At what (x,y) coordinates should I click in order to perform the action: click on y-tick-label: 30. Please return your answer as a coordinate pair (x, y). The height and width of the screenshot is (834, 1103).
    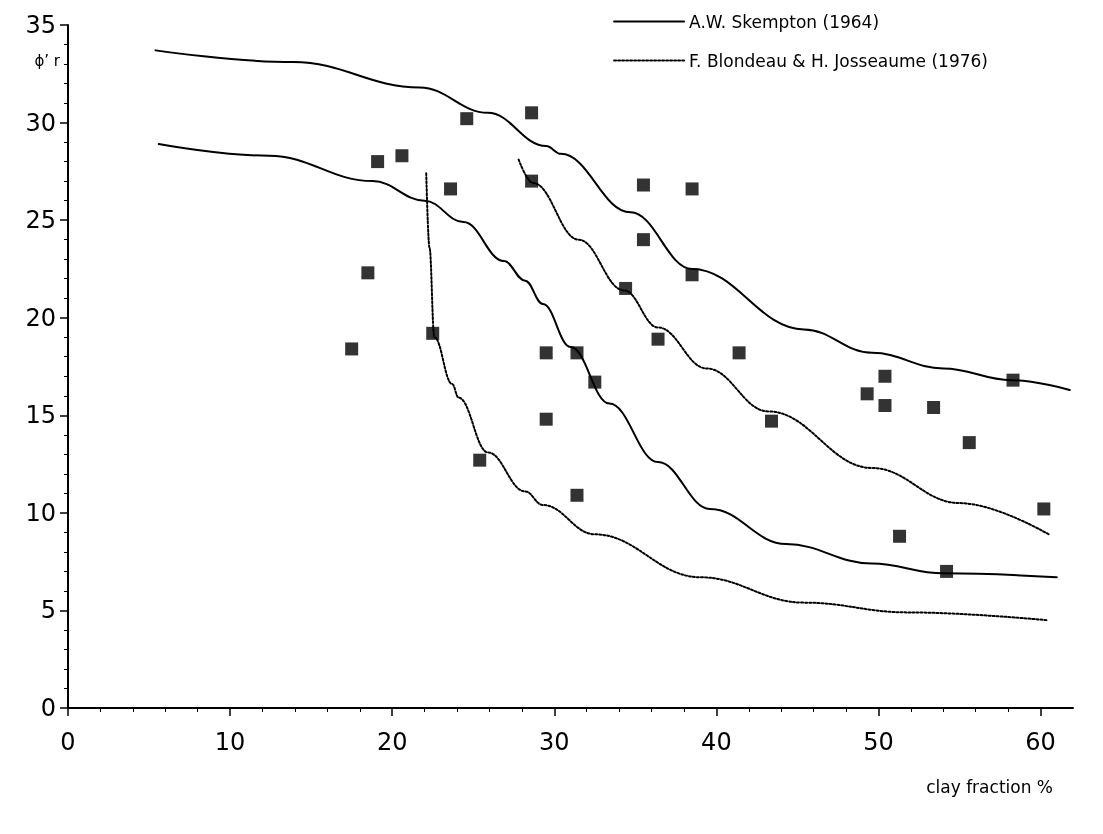
    Looking at the image, I should click on (40, 122).